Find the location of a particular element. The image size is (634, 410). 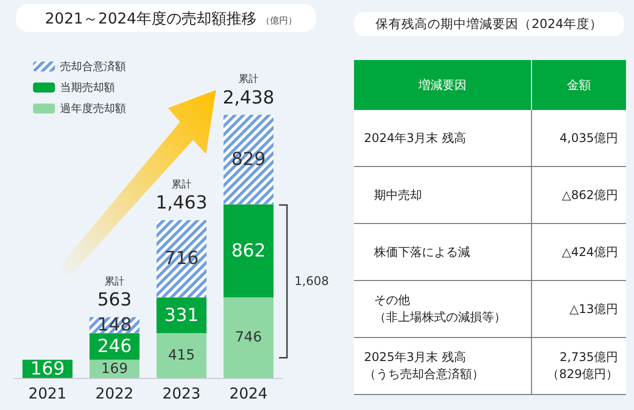

text: △424億円 is located at coordinates (590, 251).